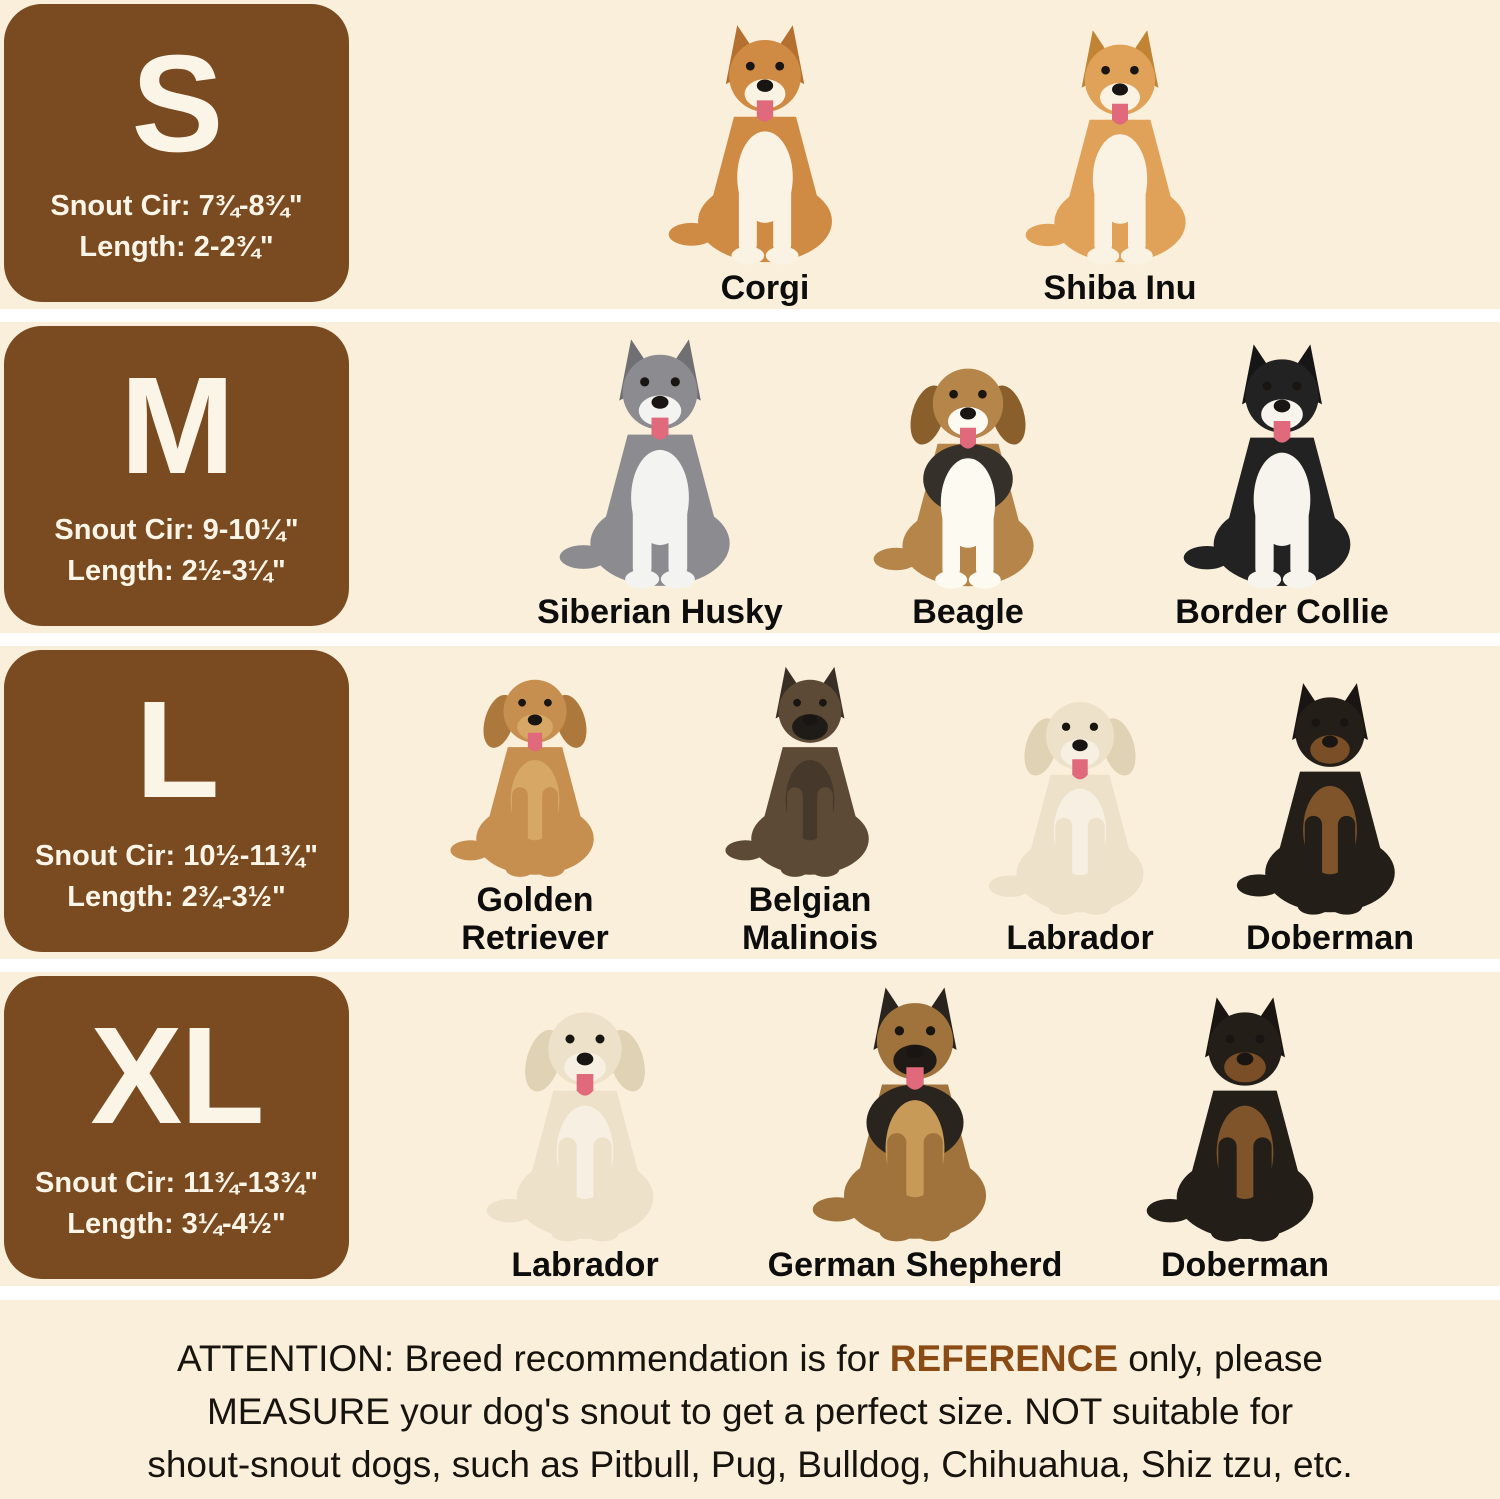 This screenshot has width=1500, height=1499. Describe the element at coordinates (1267, 466) in the screenshot. I see `dog-image-border-collie` at that location.